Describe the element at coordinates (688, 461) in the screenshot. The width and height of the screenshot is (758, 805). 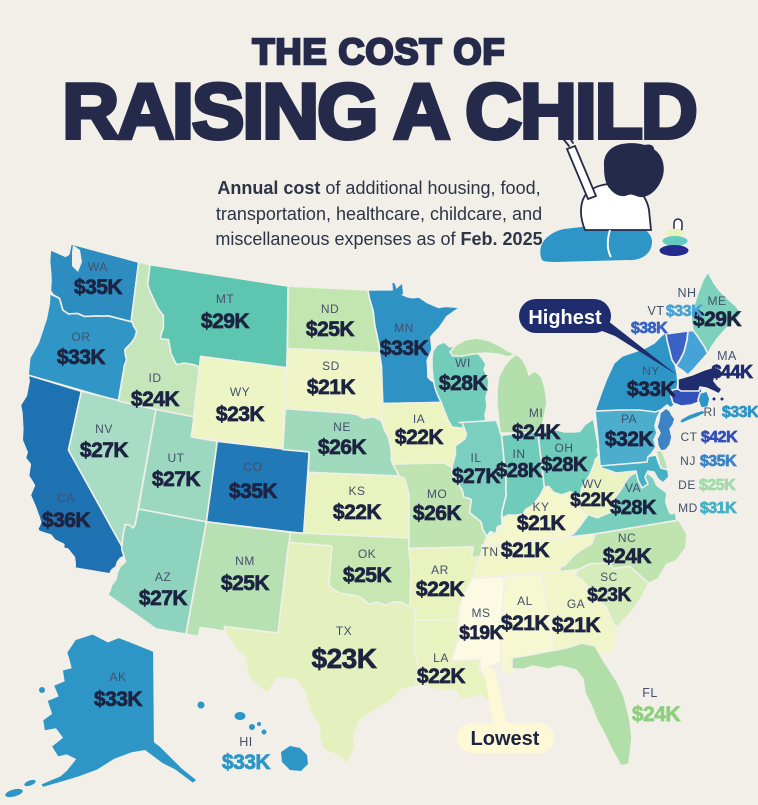
I see `svg-text: NJ` at that location.